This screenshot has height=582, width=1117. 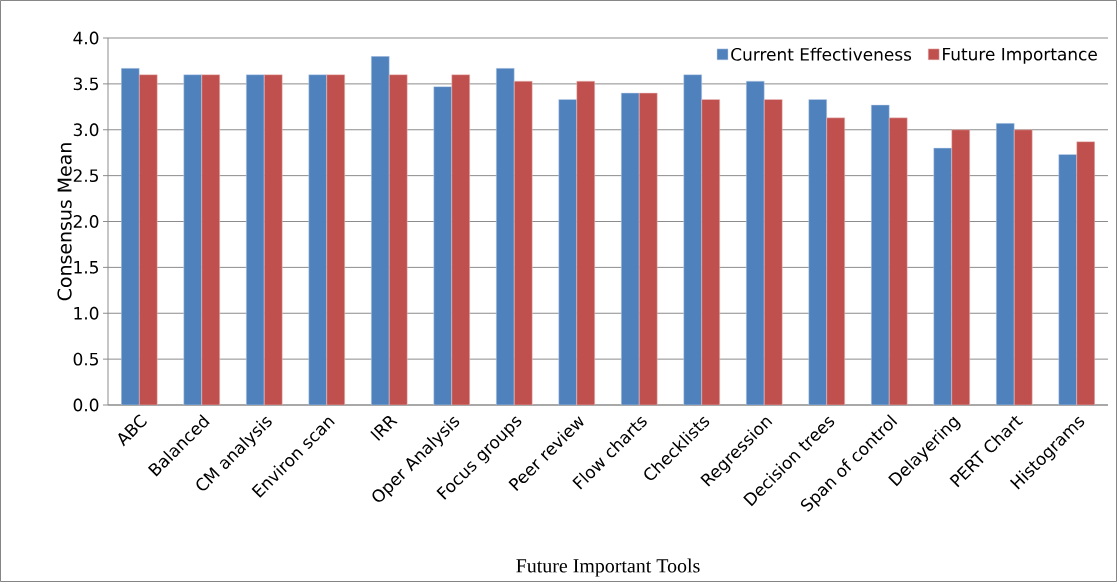 What do you see at coordinates (85, 84) in the screenshot?
I see `y-tick-label: 3.5` at bounding box center [85, 84].